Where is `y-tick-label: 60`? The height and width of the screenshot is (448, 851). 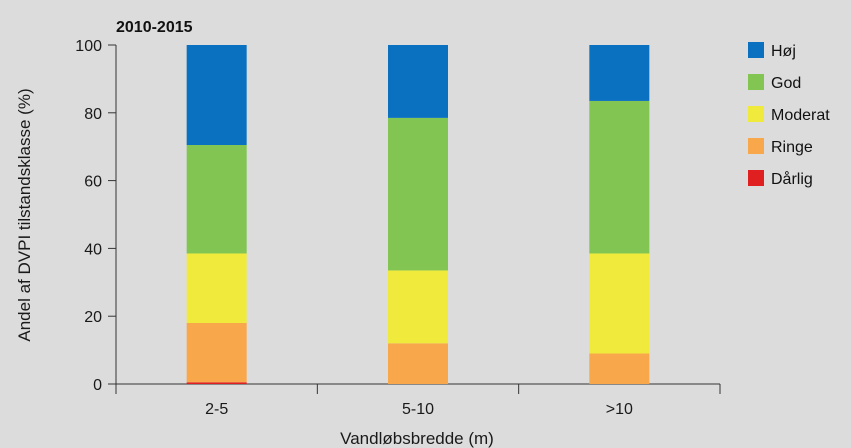
y-tick-label: 60 is located at coordinates (93, 182).